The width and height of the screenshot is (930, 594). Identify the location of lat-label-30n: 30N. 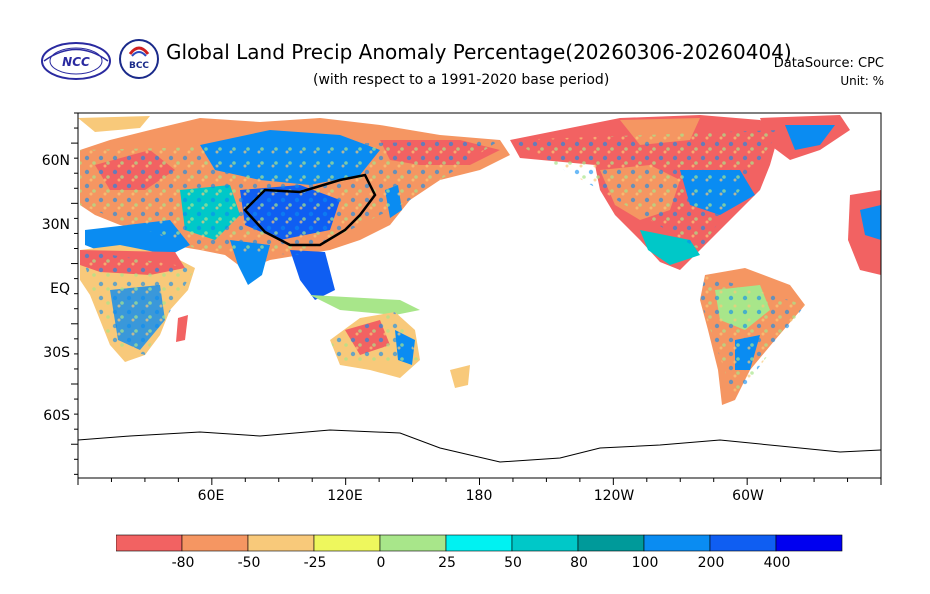
(55, 225).